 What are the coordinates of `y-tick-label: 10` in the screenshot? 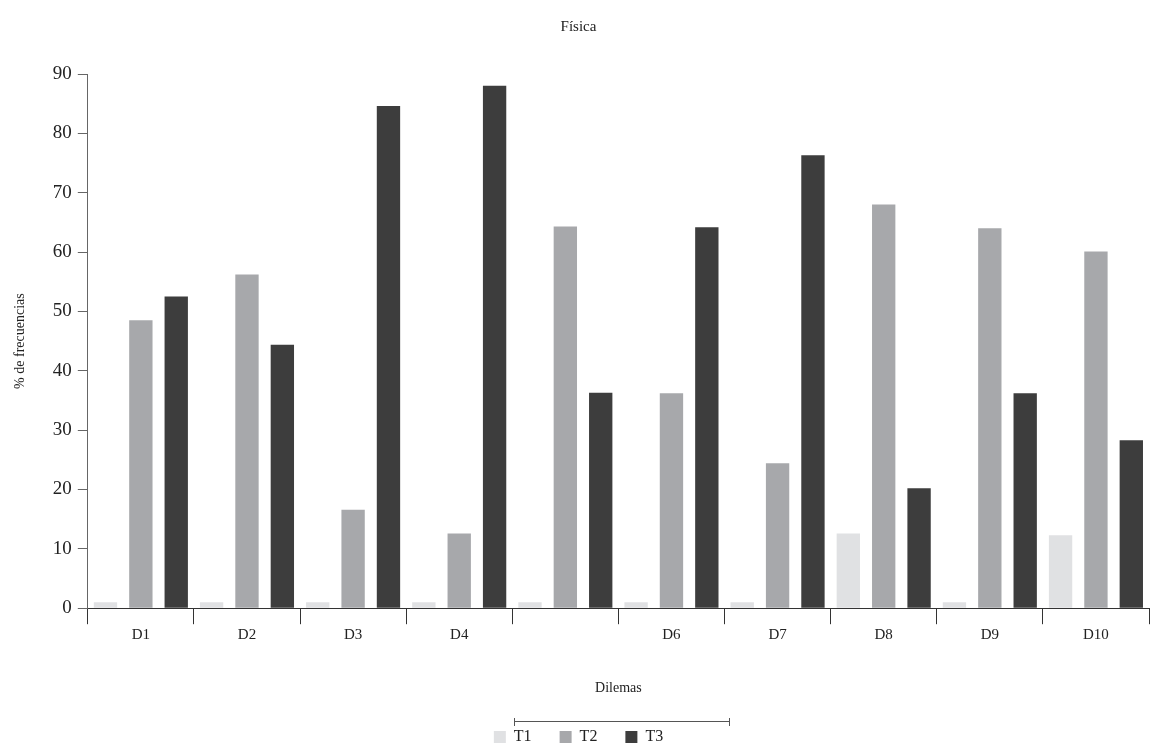 It's located at (62, 547).